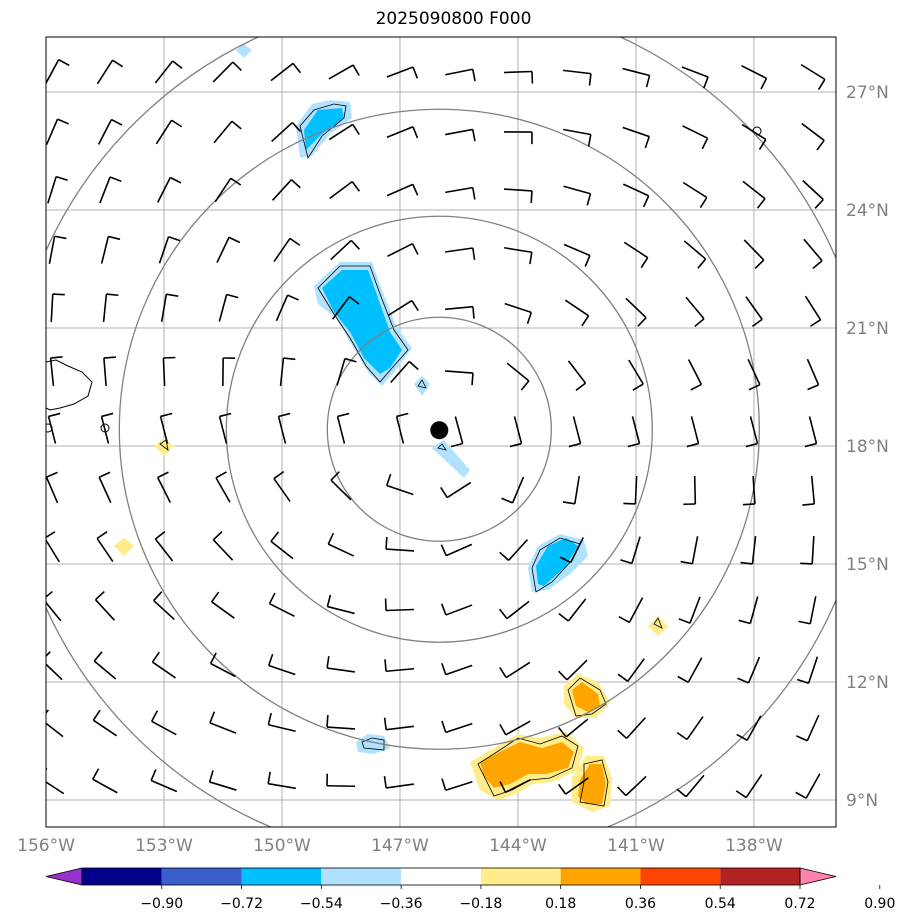 This screenshot has width=907, height=924. Describe the element at coordinates (720, 904) in the screenshot. I see `colorbar-tick-label: 0.54` at that location.